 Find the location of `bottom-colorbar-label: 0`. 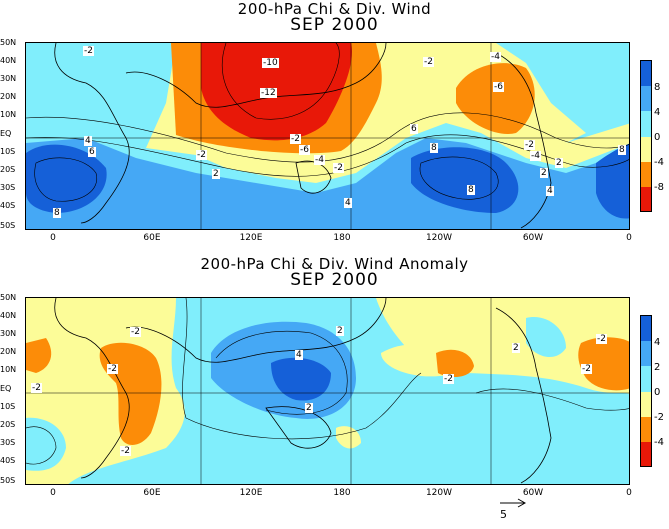

bottom-colorbar-label: 0 is located at coordinates (657, 392).